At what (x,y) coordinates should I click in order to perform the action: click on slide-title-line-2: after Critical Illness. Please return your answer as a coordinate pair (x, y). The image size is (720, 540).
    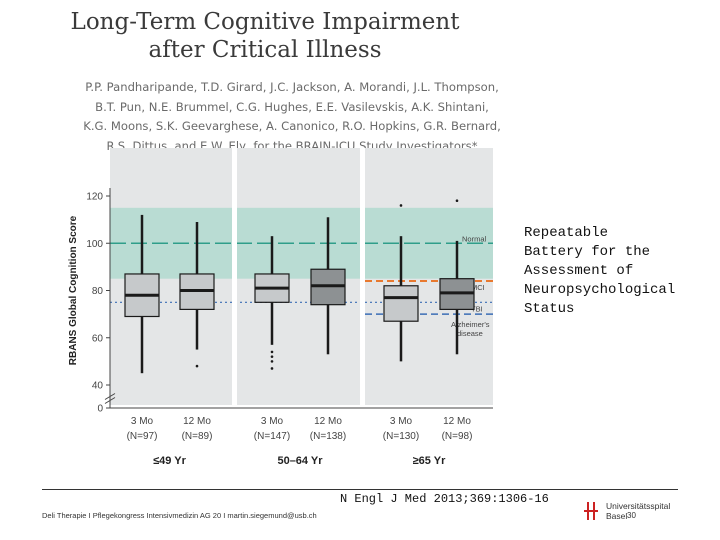
    Looking at the image, I should click on (265, 50).